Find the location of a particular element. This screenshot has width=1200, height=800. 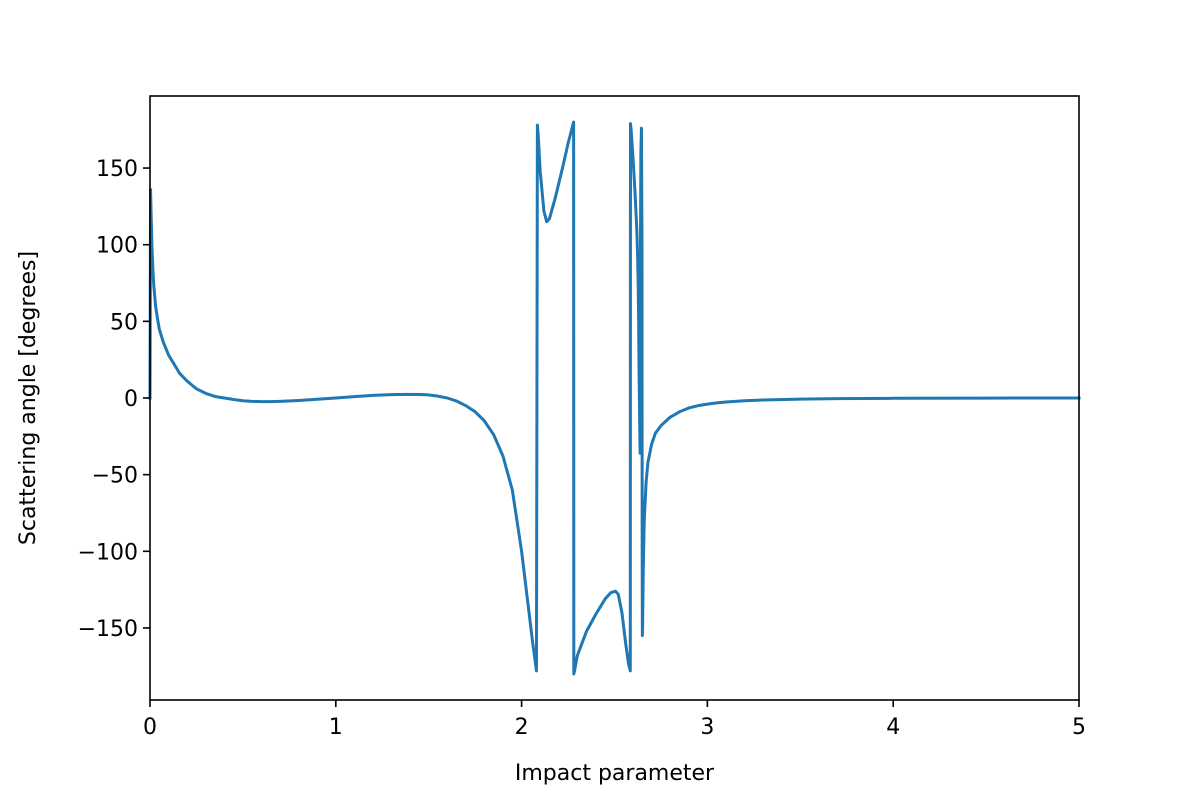

y-tick-label: −50 is located at coordinates (115, 476).